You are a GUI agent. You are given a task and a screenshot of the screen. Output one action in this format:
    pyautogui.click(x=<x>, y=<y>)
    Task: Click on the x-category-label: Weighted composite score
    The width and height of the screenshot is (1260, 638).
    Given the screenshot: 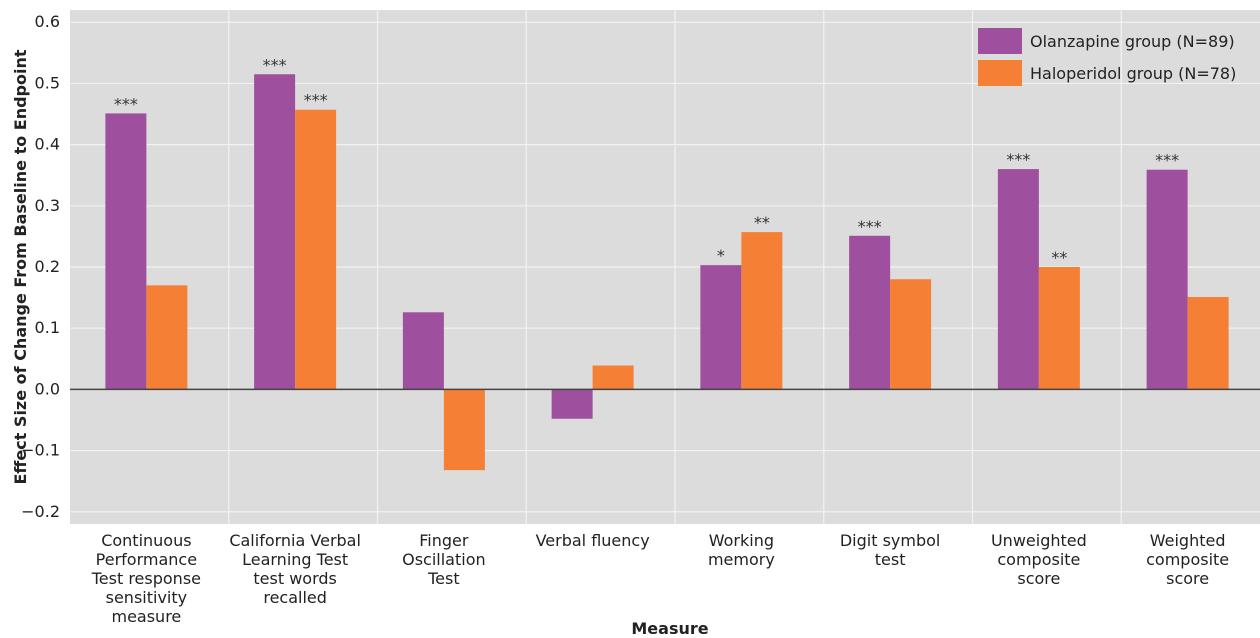 What is the action you would take?
    pyautogui.click(x=1187, y=559)
    